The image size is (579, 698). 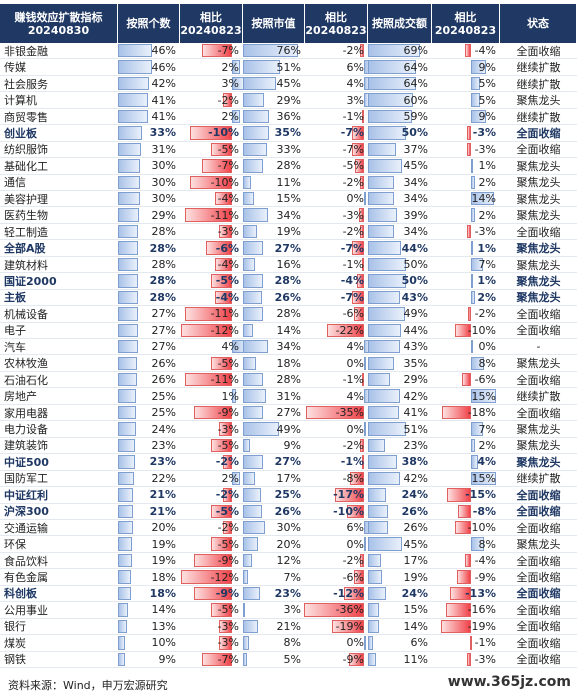 What do you see at coordinates (415, 544) in the screenshot?
I see `cell-text: 45%` at bounding box center [415, 544].